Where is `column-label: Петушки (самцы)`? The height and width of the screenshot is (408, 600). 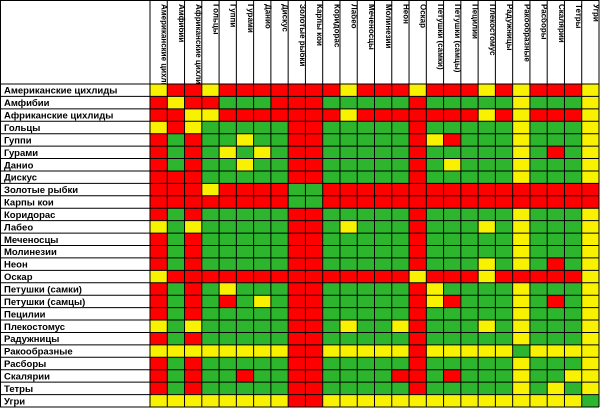 column-label: Петушки (самцы) is located at coordinates (457, 38).